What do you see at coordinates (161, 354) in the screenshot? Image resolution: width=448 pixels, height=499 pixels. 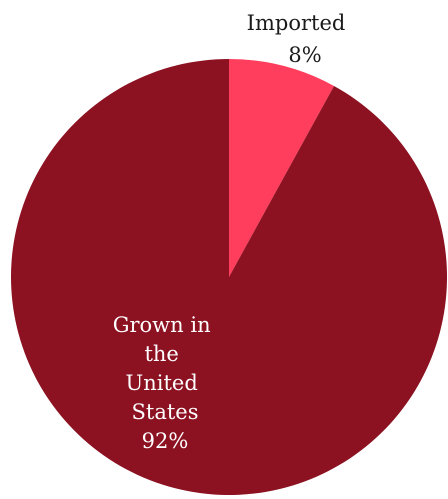 I see `slice-label-domestic-line-2: the` at bounding box center [161, 354].